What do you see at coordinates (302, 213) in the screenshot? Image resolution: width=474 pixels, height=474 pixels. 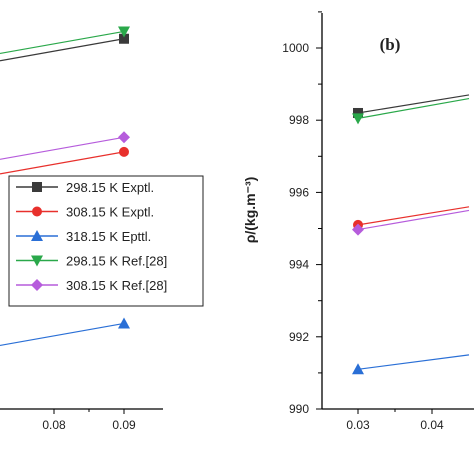 I see `panel-b-y-ticks: 990 992 994 996 998 1000` at bounding box center [302, 213].